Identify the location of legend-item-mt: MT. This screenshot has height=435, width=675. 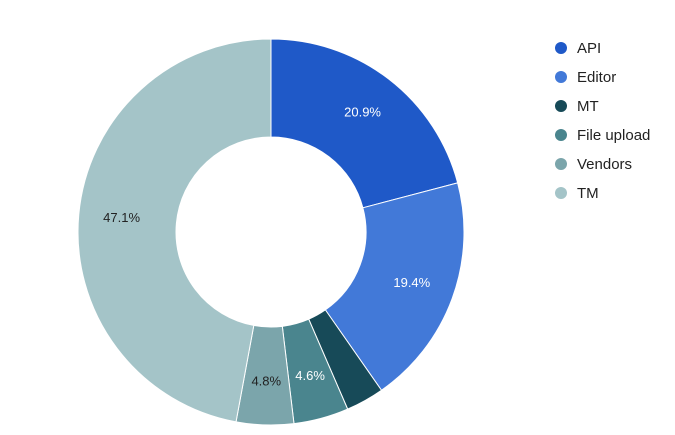
(577, 106).